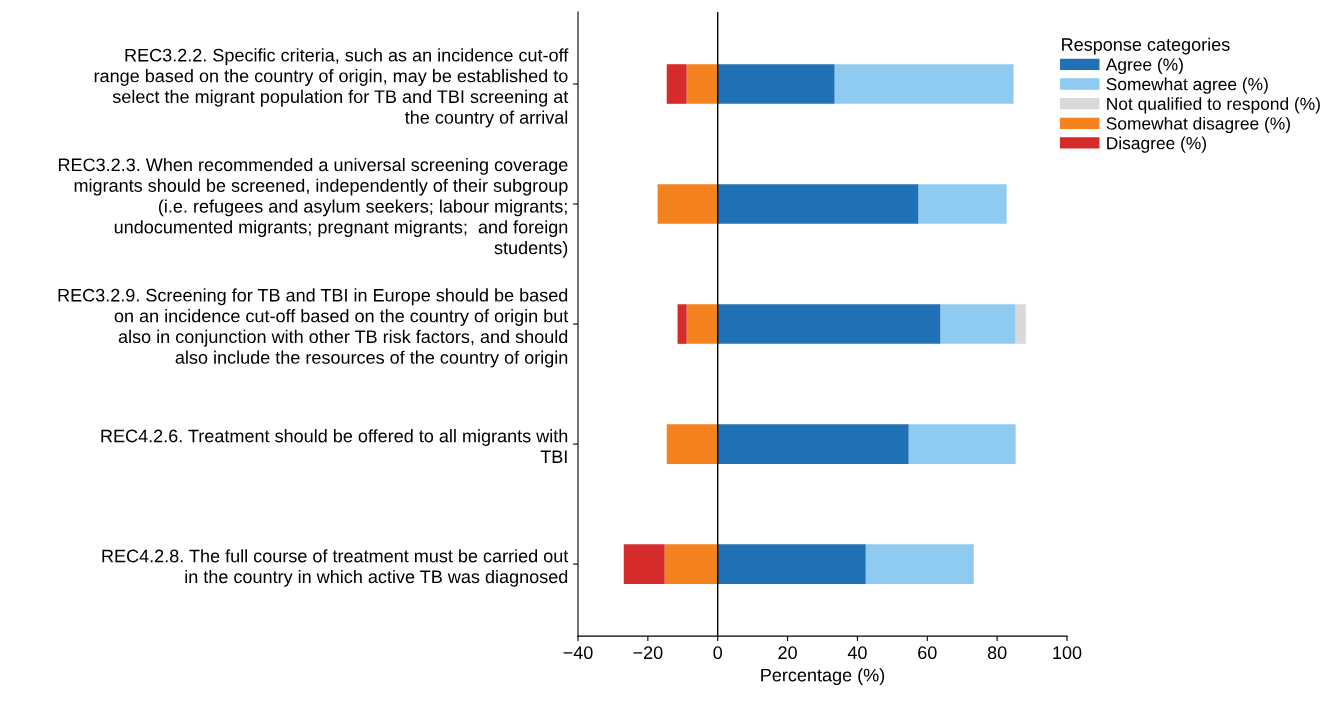  I want to click on legend-label: Not qualified to respond (%), so click(1213, 105).